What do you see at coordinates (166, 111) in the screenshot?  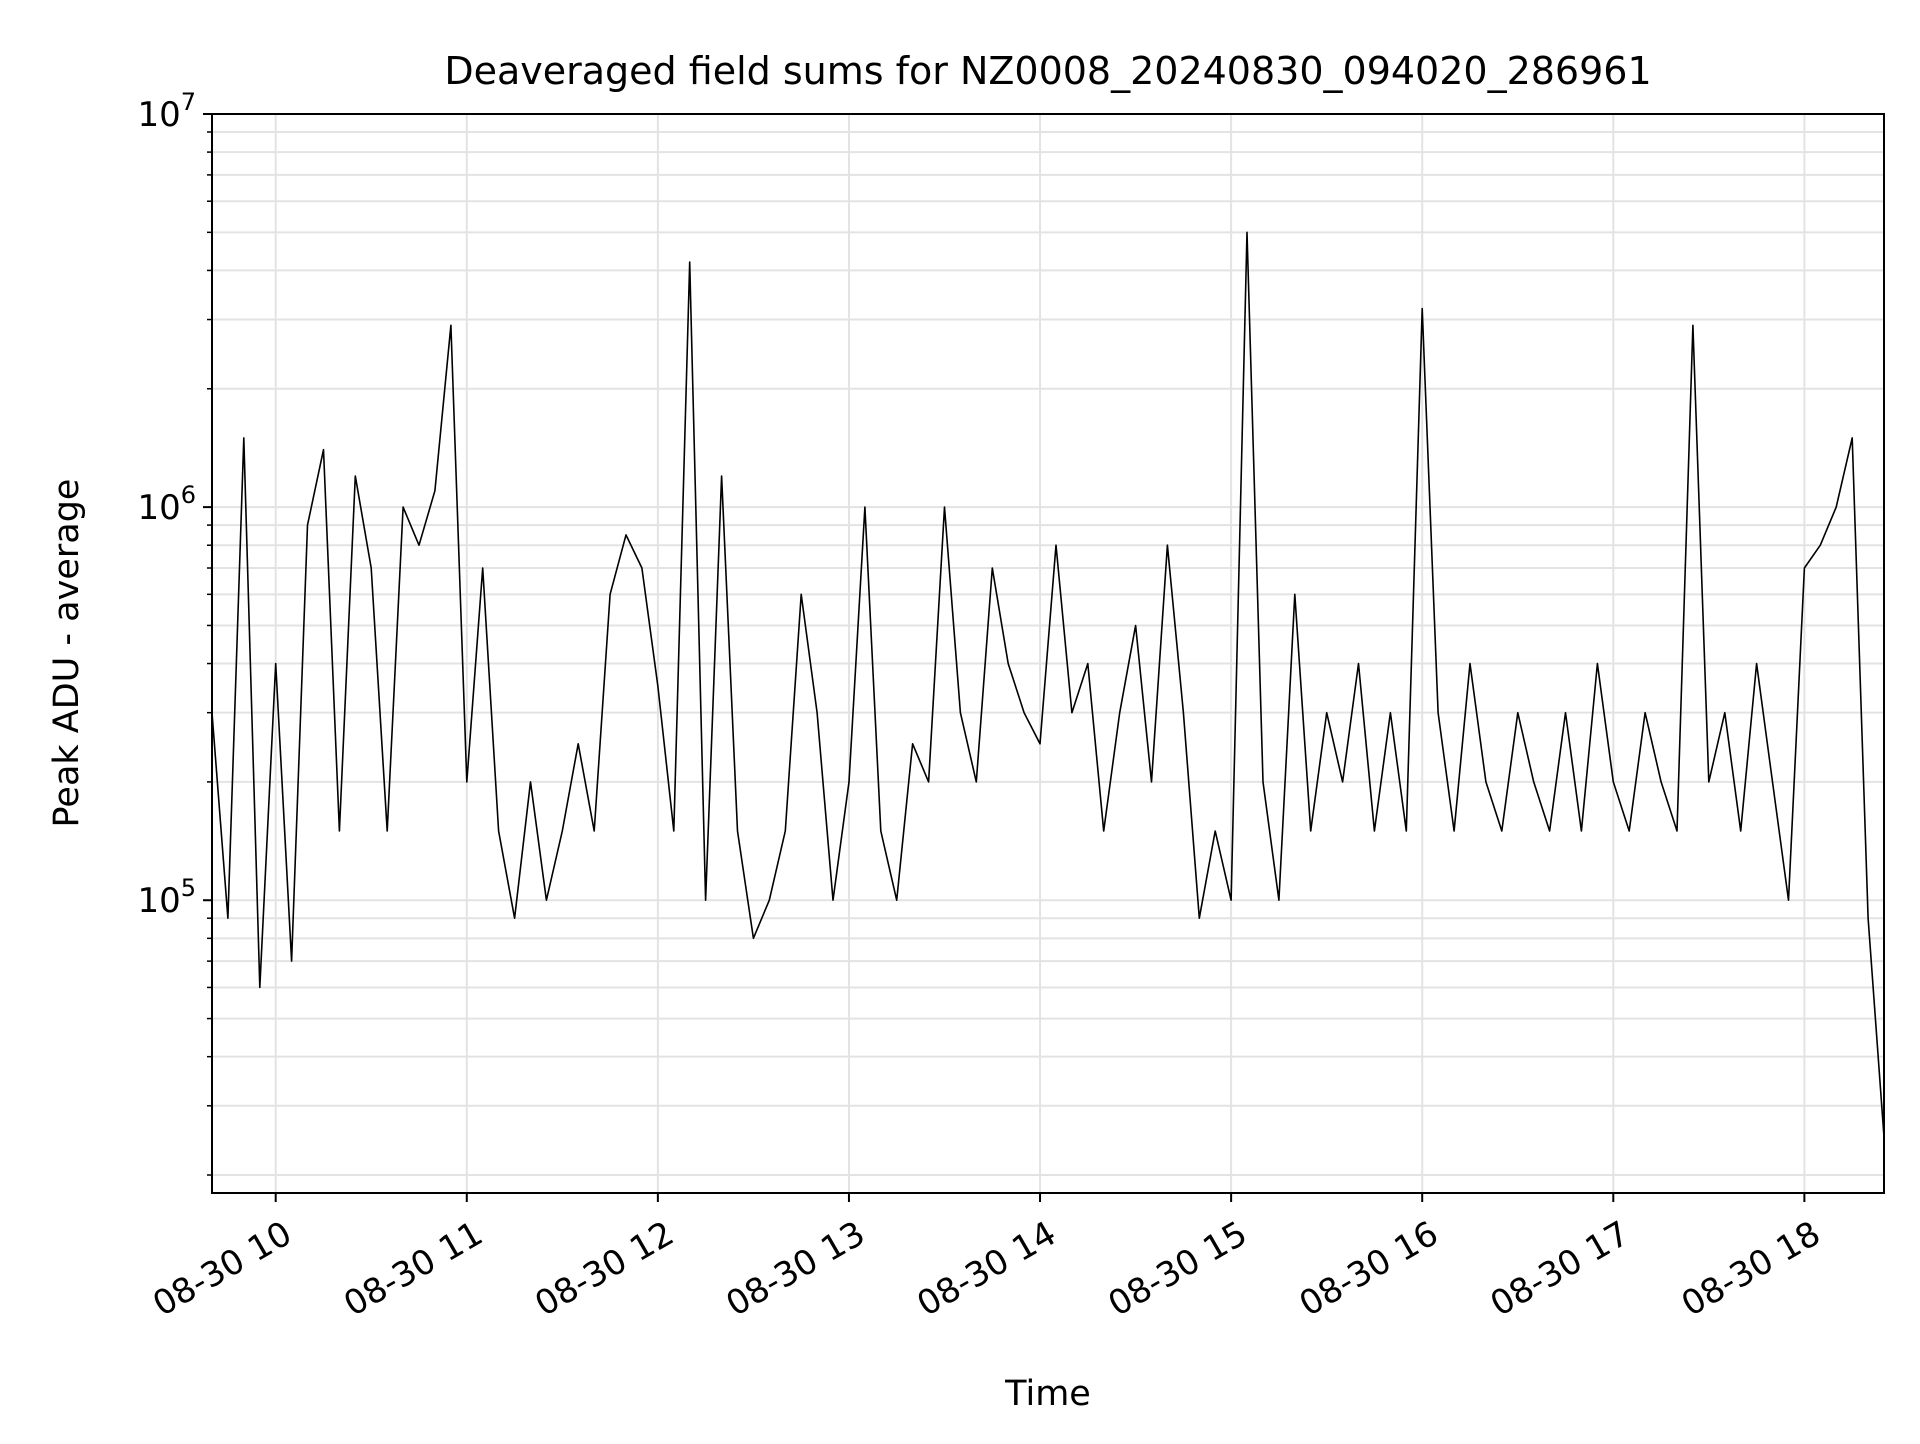 I see `y-tick-label: 10⁷` at bounding box center [166, 111].